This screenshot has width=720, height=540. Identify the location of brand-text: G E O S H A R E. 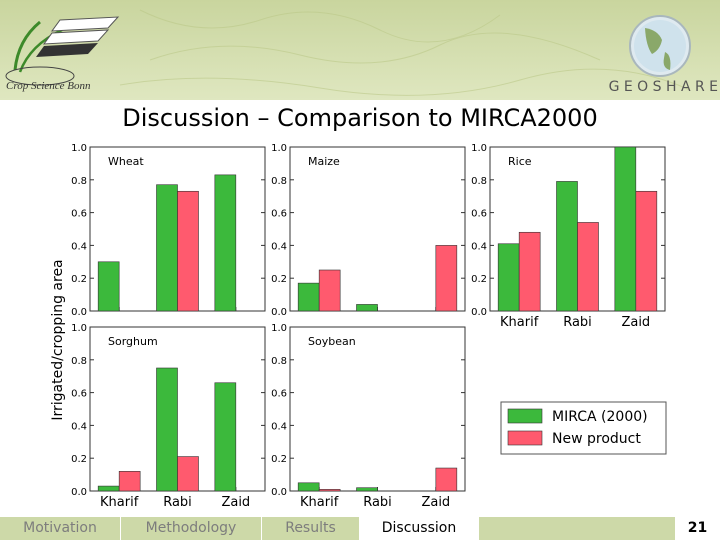
(663, 87).